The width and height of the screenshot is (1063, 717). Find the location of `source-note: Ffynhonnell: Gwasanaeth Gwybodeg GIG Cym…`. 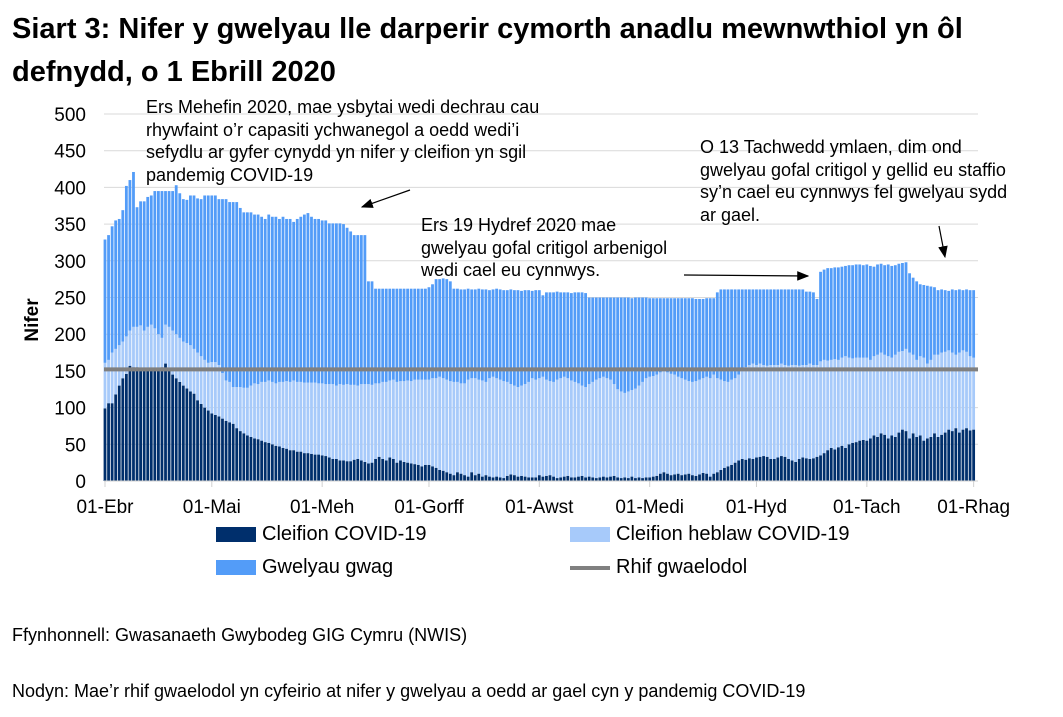

source-note: Ffynhonnell: Gwasanaeth Gwybodeg GIG Cym… is located at coordinates (240, 635).